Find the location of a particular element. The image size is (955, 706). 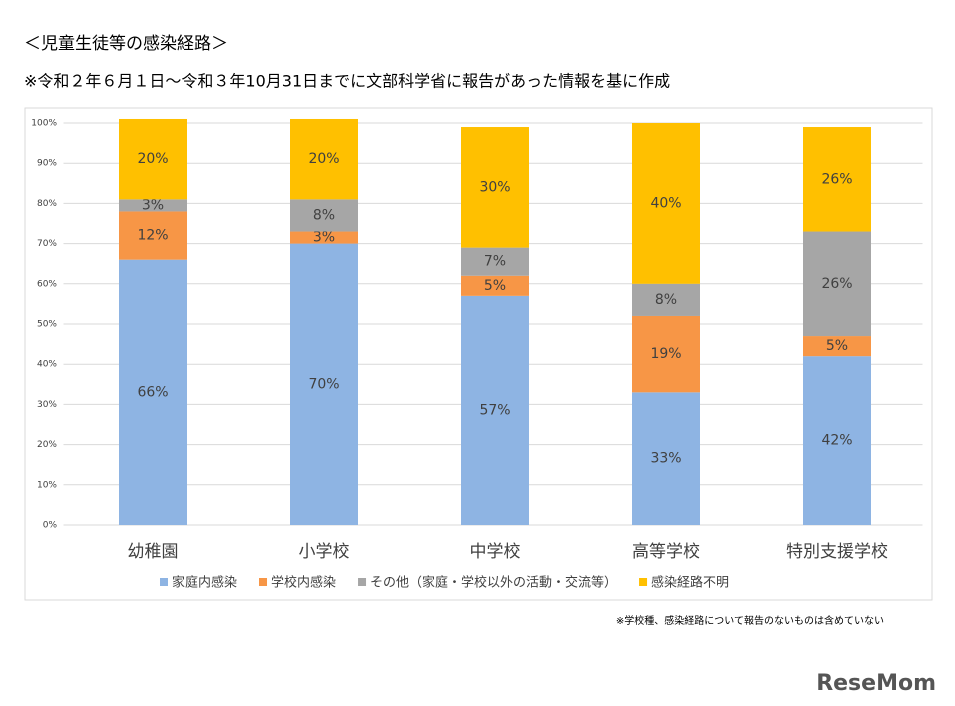

data-label: 40% is located at coordinates (665, 203).